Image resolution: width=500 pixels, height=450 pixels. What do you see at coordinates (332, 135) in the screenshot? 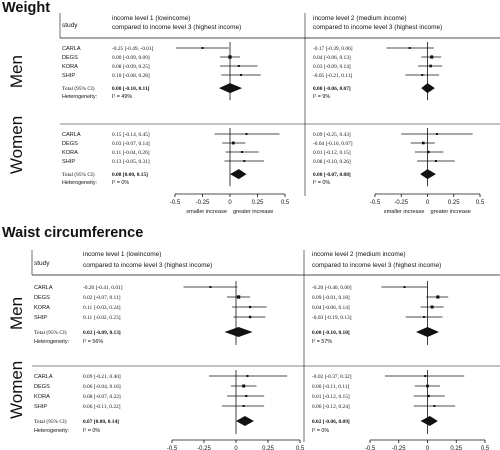
I see `effect-estimate: 0.09 [-0.25, 0.43]` at bounding box center [332, 135].